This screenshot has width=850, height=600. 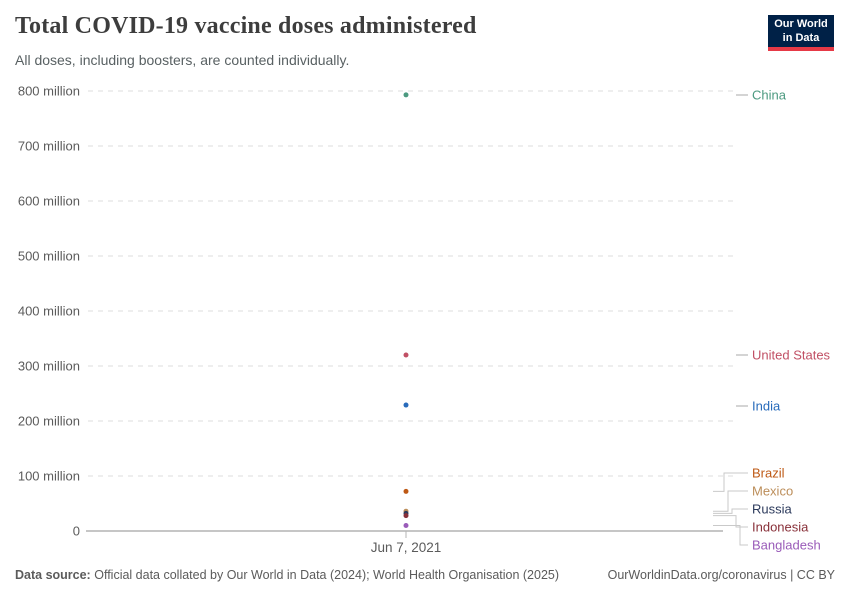 I want to click on footer-link: OurWorldinData.org/coronavirus | CC BY, so click(x=721, y=575).